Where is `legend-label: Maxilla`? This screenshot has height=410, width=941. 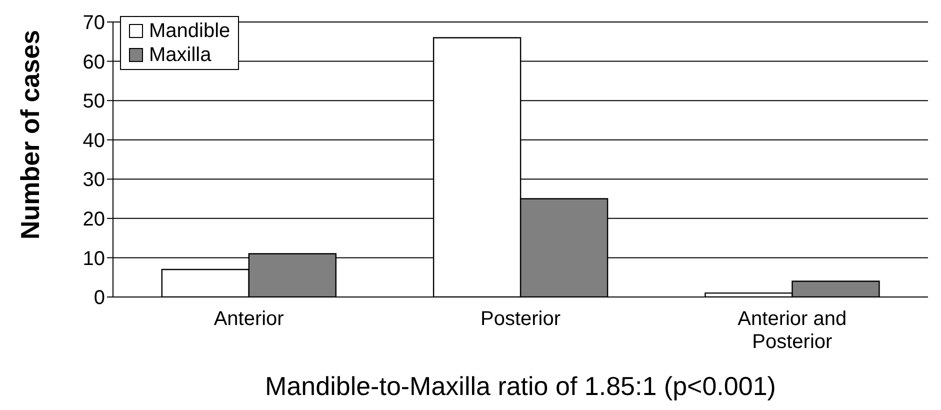 legend-label: Maxilla is located at coordinates (180, 55).